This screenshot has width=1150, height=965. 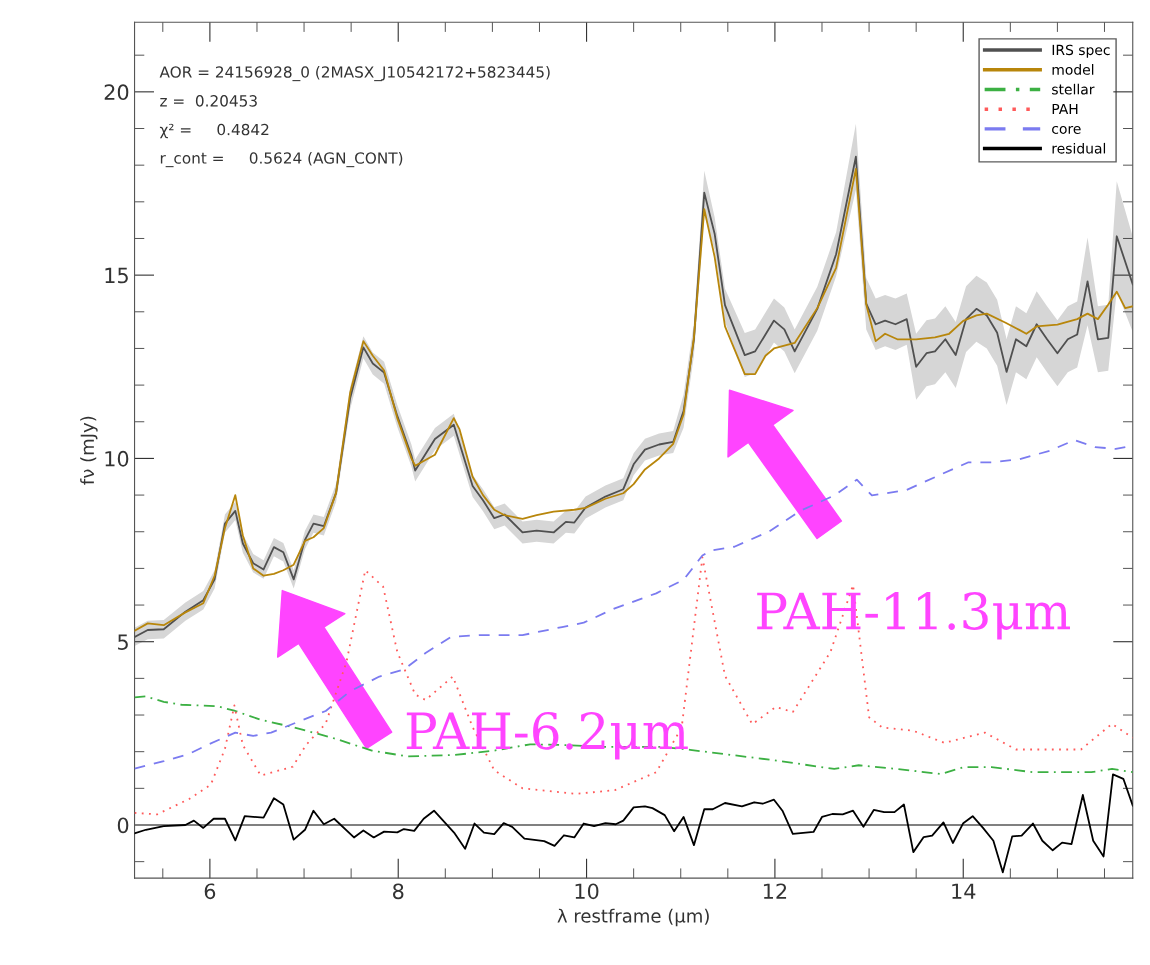 What do you see at coordinates (1066, 129) in the screenshot?
I see `legend-label: core` at bounding box center [1066, 129].